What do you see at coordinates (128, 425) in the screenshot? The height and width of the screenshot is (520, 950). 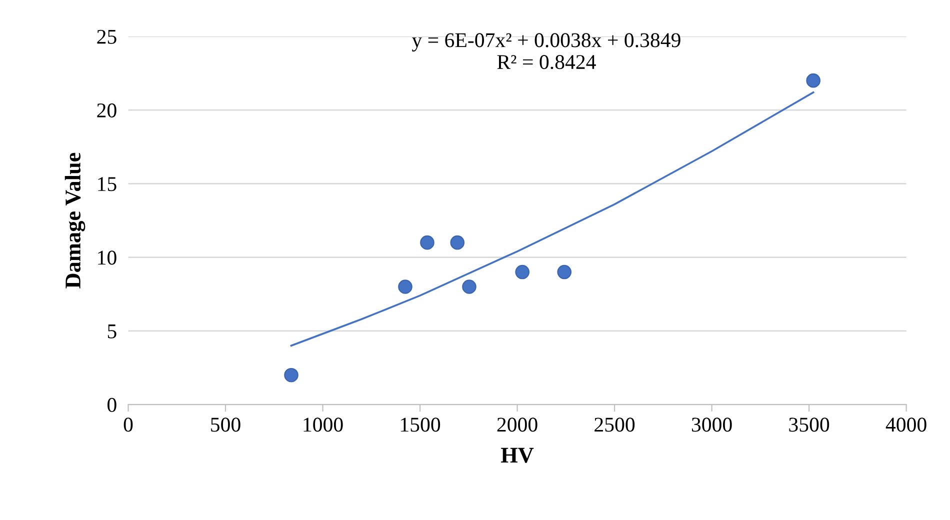 I see `x-tick-label: 0` at bounding box center [128, 425].